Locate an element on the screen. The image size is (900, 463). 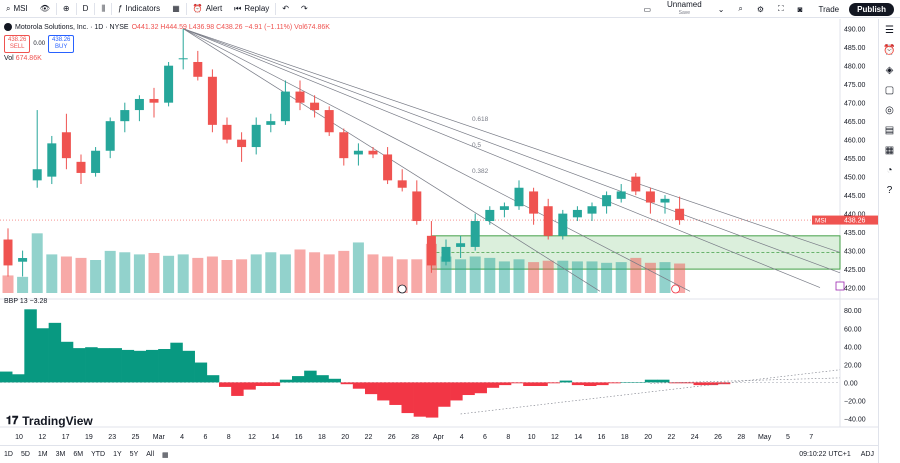
range-6m: 6M is located at coordinates (78, 454).